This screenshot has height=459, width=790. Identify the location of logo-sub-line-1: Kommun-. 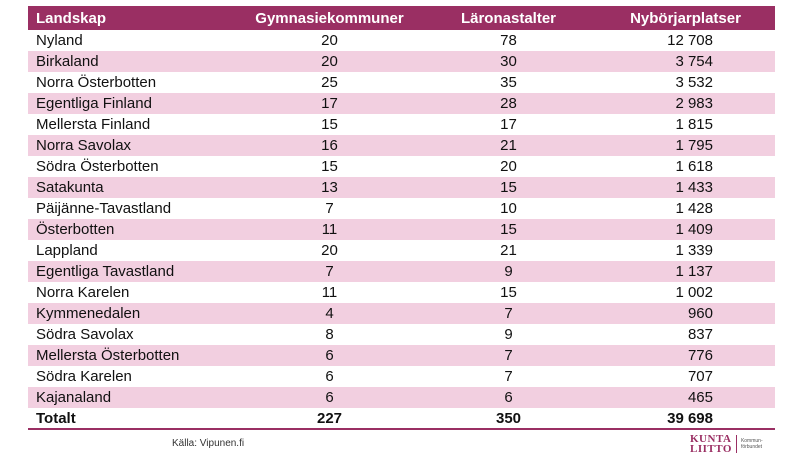
(751, 441).